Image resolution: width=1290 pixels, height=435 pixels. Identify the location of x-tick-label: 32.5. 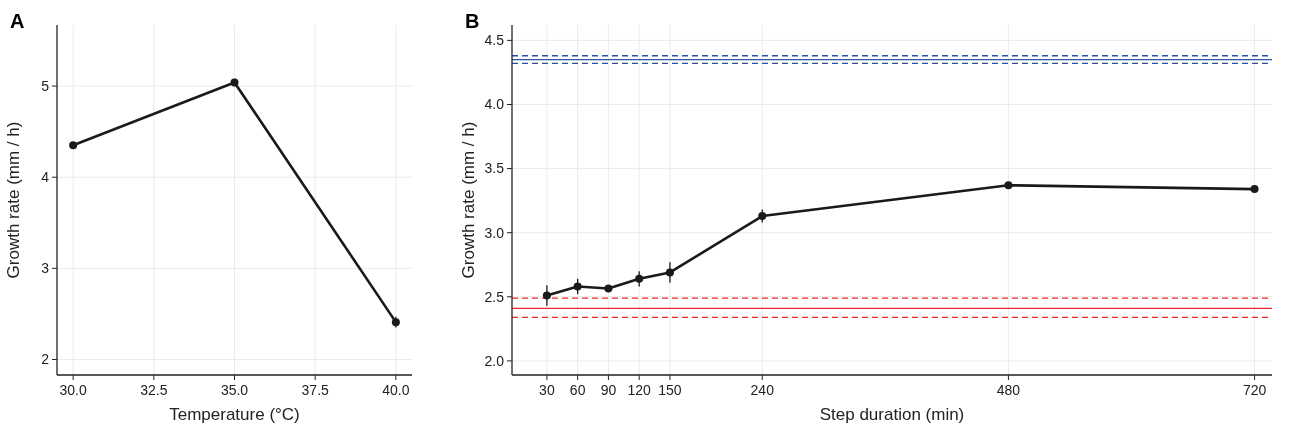
(154, 390).